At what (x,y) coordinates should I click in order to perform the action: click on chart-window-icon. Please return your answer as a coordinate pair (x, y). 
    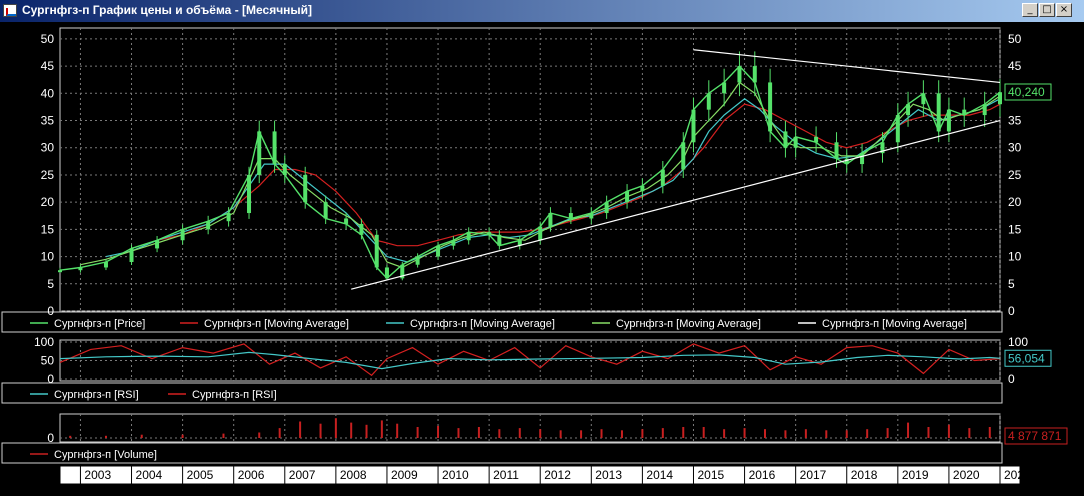
    Looking at the image, I should click on (10, 10).